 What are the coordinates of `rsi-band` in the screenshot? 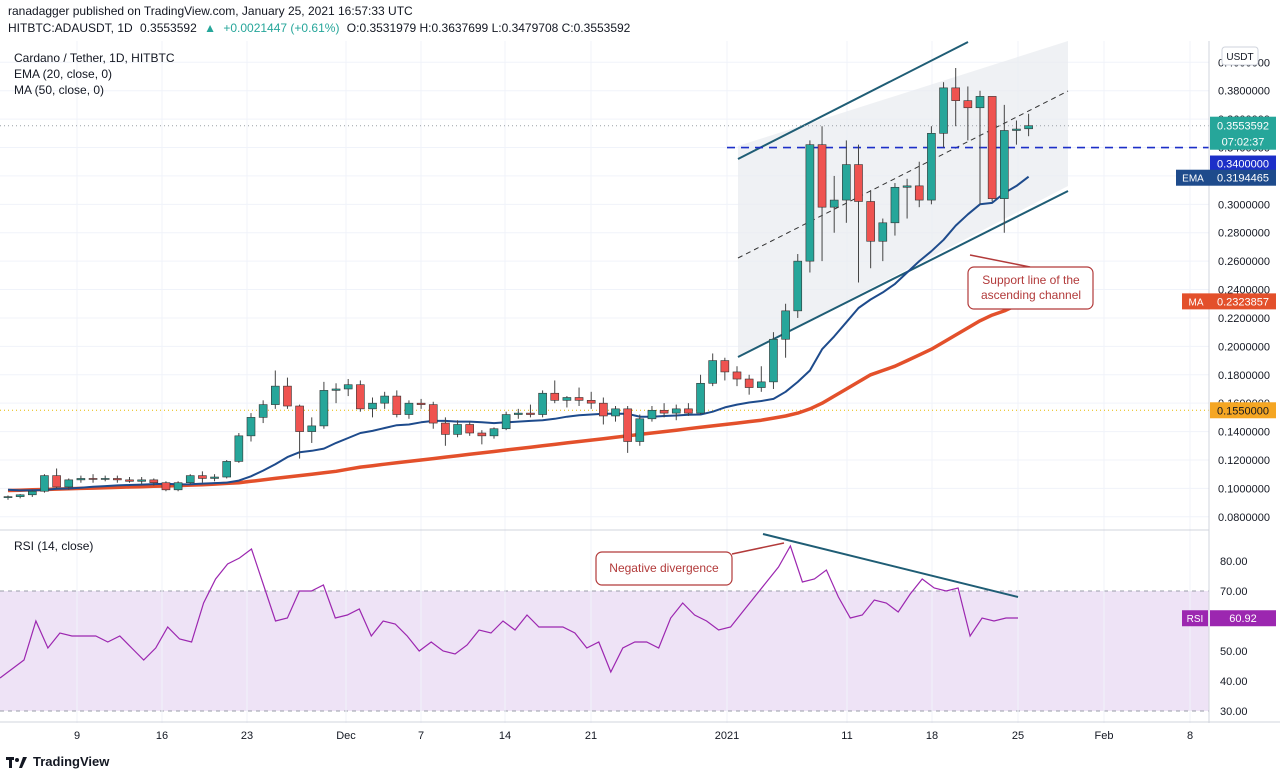 It's located at (604, 651).